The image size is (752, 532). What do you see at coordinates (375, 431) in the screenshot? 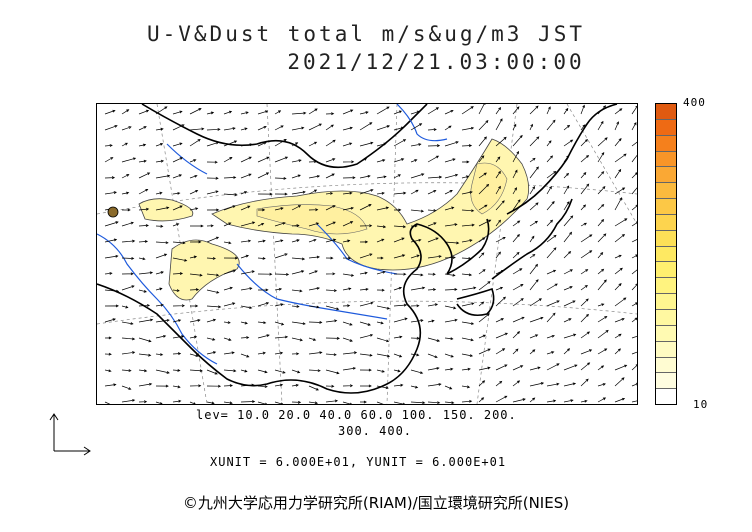
I see `contour-levels-line2: 300. 400.` at bounding box center [375, 431].